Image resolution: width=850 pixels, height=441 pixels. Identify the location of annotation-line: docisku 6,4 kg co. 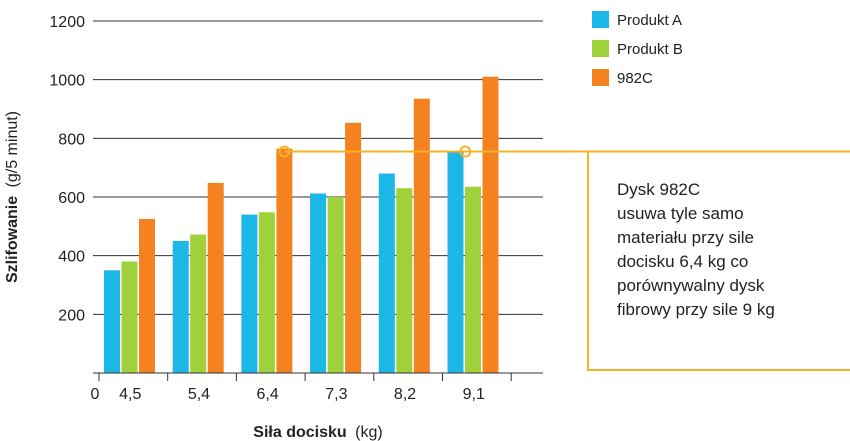
(683, 261).